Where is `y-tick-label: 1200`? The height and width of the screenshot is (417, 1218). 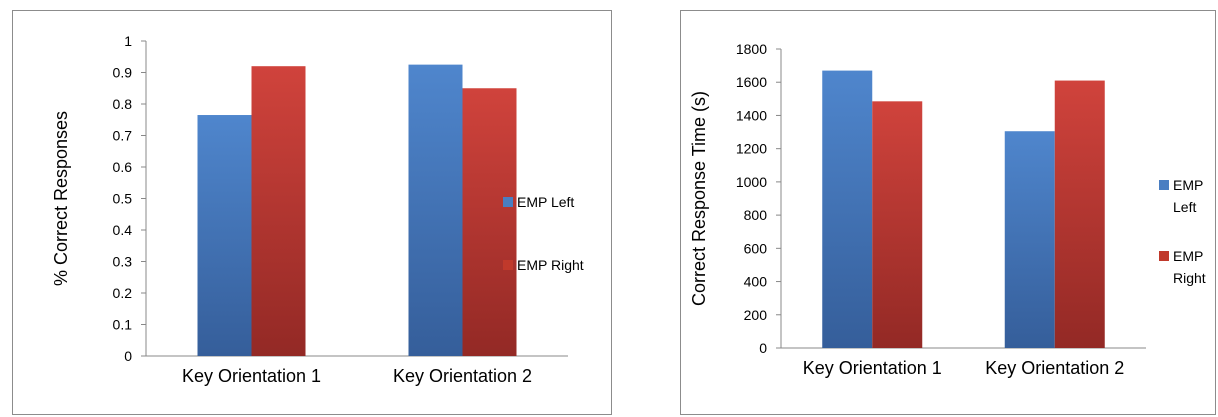
y-tick-label: 1200 is located at coordinates (751, 149).